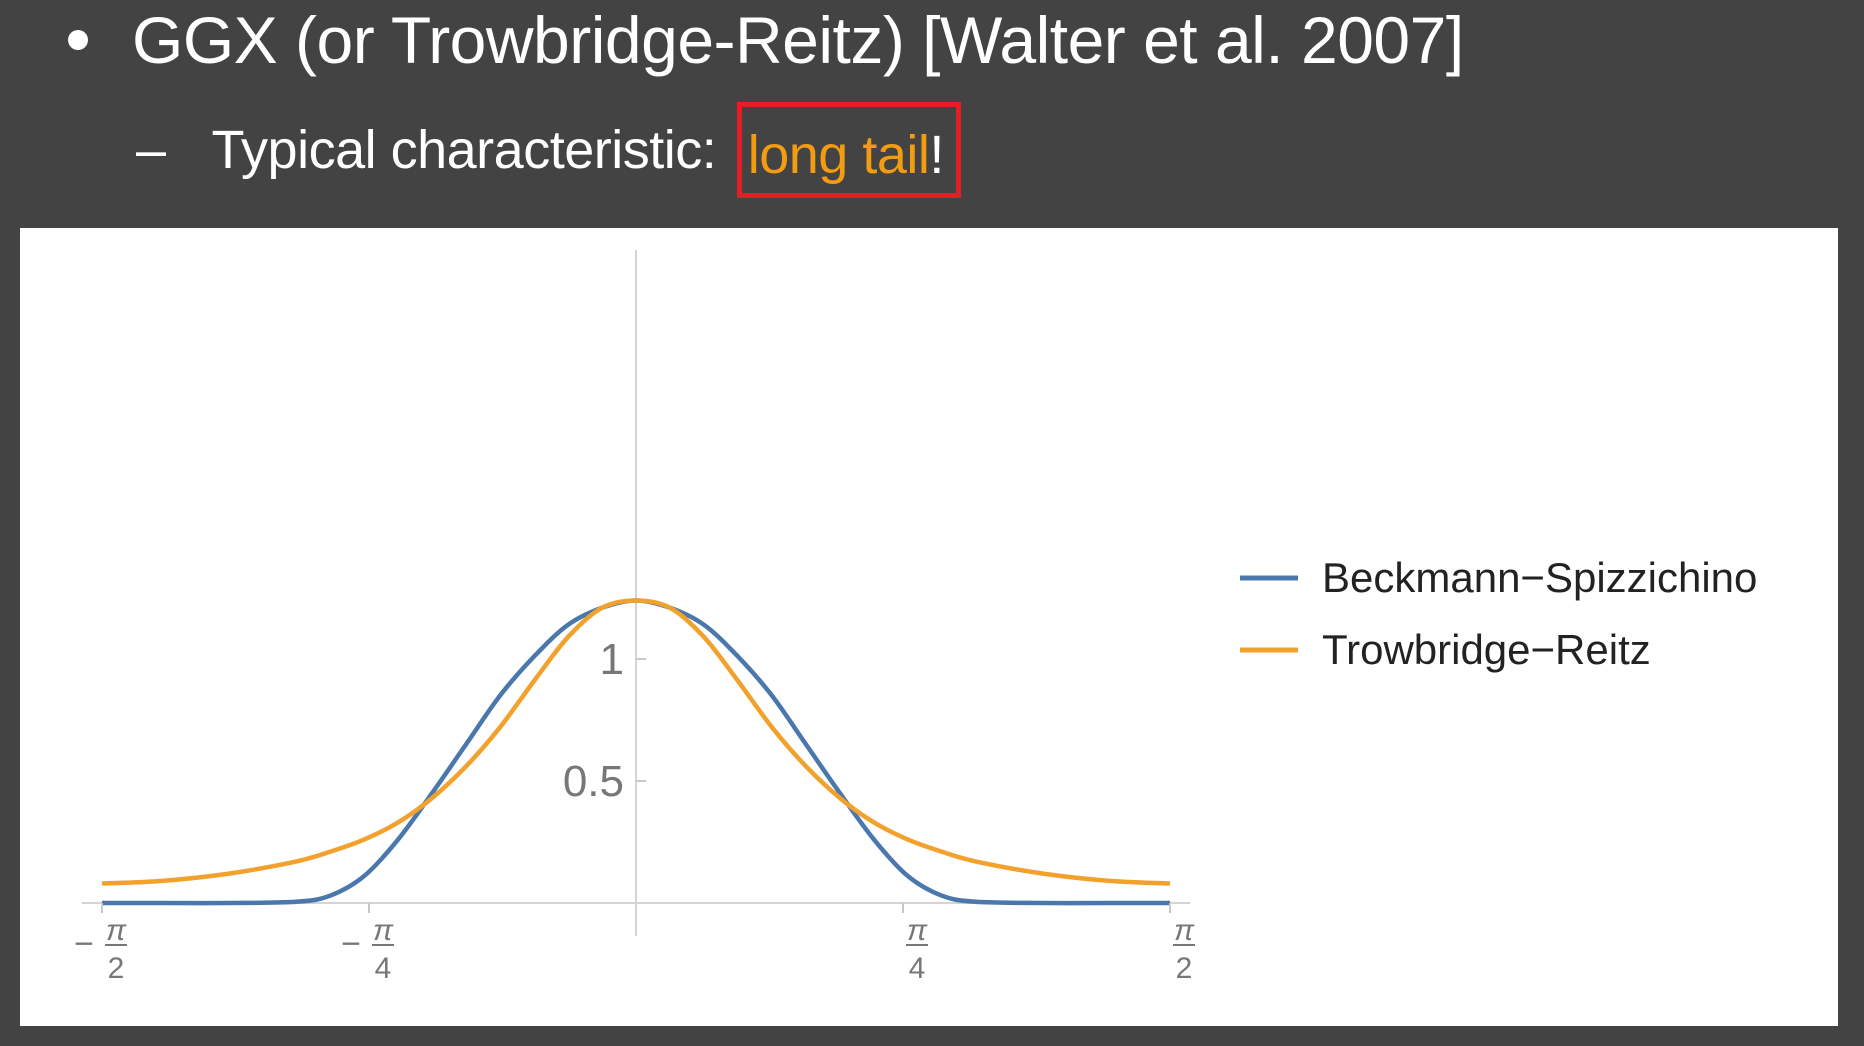  What do you see at coordinates (78, 40) in the screenshot?
I see `bullet-dot-icon` at bounding box center [78, 40].